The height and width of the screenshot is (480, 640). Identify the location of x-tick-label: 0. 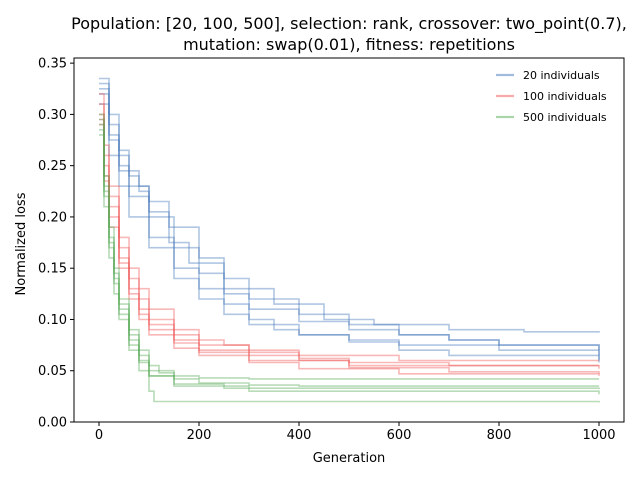
(99, 435).